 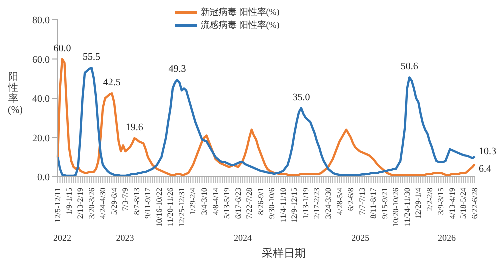 I want to click on x-tick-label: 7/22-7/28, so click(x=249, y=204).